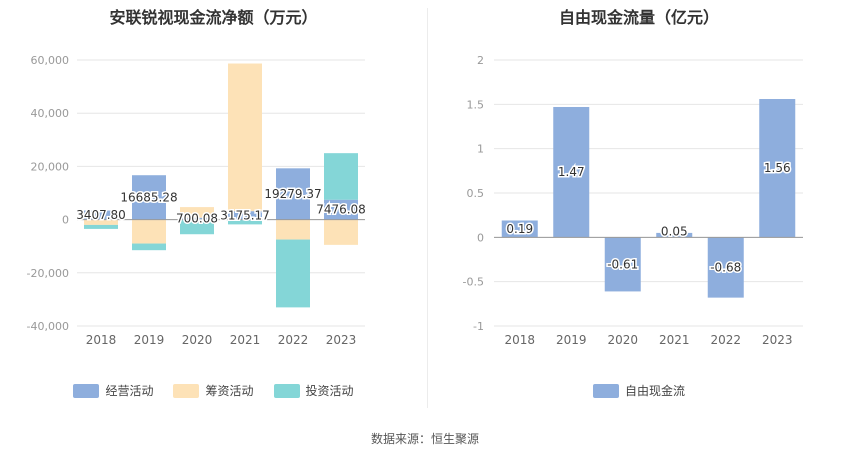  I want to click on left-bar-series2-2023, so click(341, 176).